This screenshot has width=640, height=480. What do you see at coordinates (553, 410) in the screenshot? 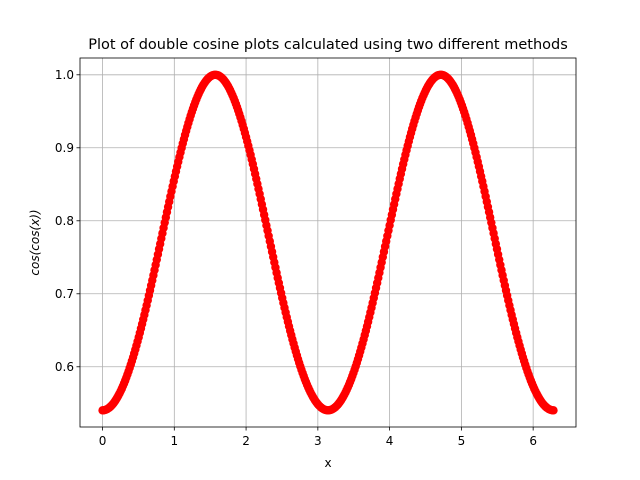
I see `data-point` at bounding box center [553, 410].